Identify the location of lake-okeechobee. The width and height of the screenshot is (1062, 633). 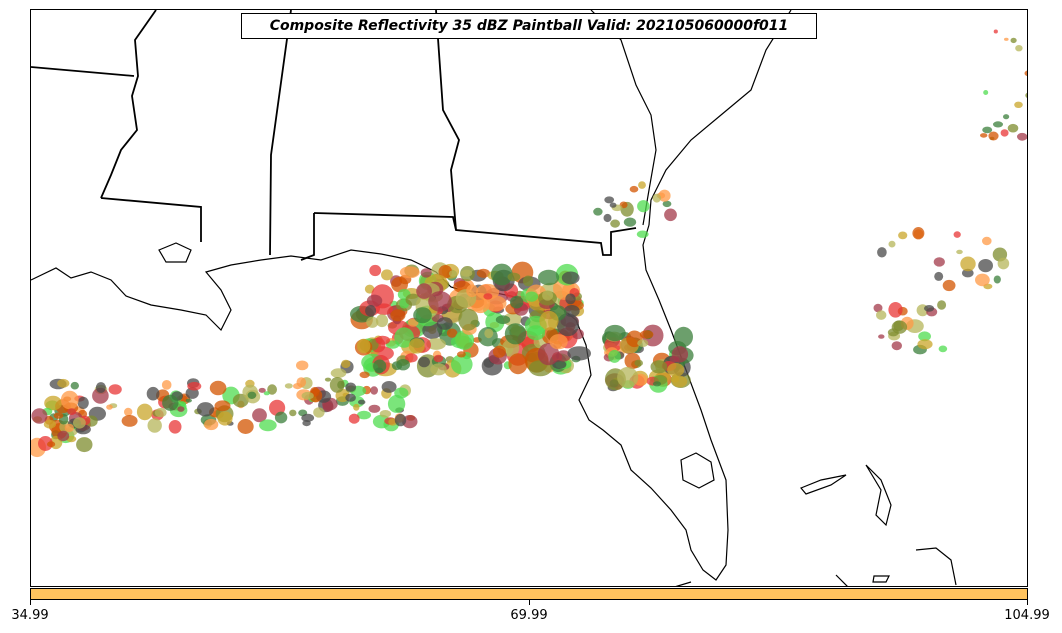
(697, 470).